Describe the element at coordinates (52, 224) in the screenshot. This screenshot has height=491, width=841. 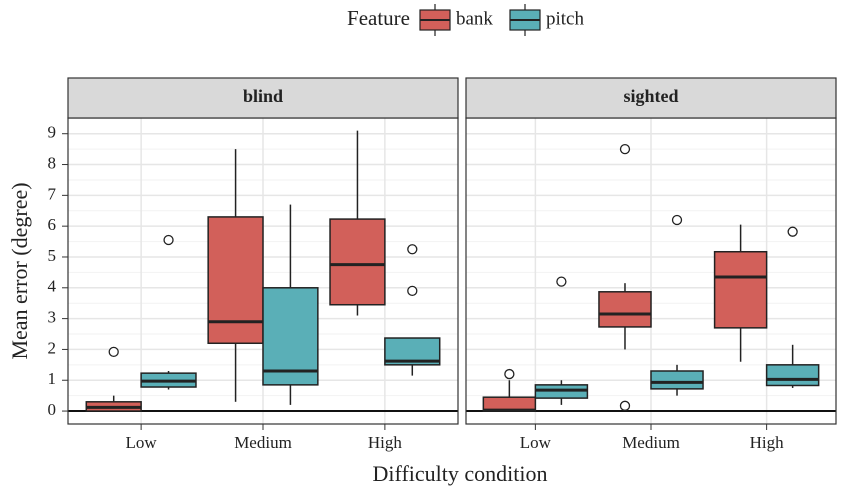
I see `y-tick-label: 6` at that location.